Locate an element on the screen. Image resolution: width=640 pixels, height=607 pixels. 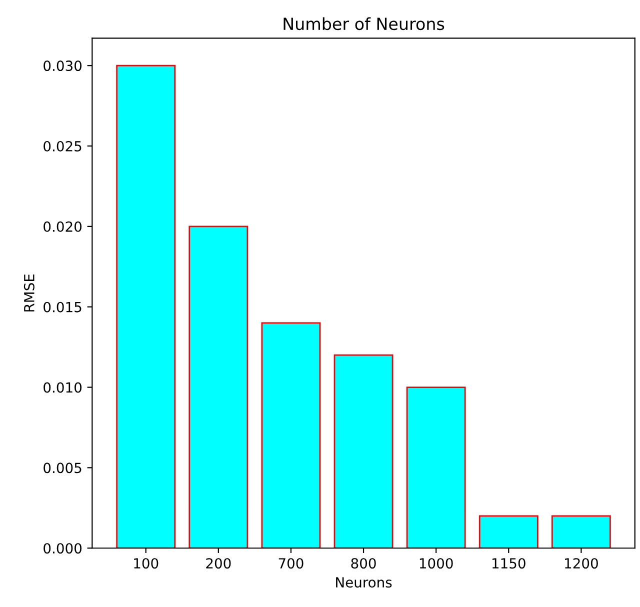
x-tick-label: 1150 is located at coordinates (509, 563).